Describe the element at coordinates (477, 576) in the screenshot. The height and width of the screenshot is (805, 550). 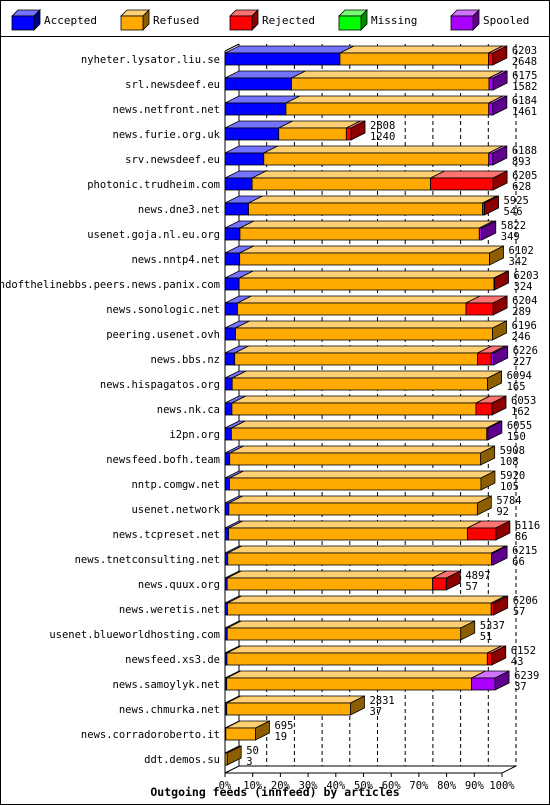
I see `bar-offered-label: 4897` at that location.